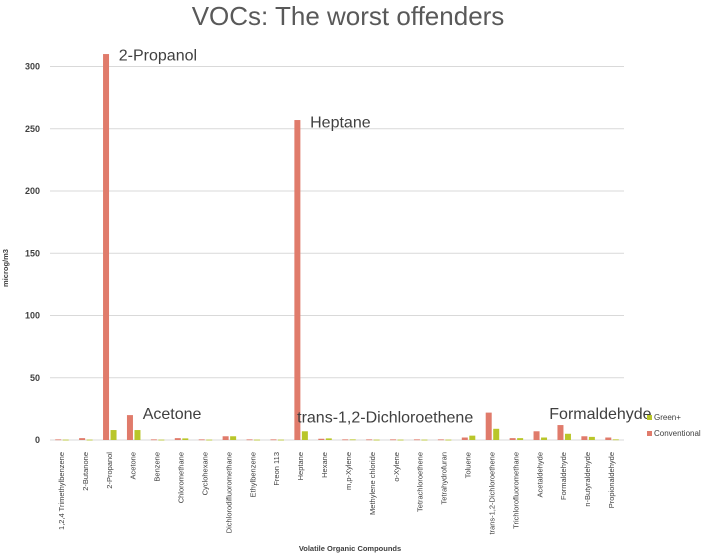 The image size is (703, 555). What do you see at coordinates (158, 55) in the screenshot?
I see `annotation-label: 2-Propanol` at bounding box center [158, 55].